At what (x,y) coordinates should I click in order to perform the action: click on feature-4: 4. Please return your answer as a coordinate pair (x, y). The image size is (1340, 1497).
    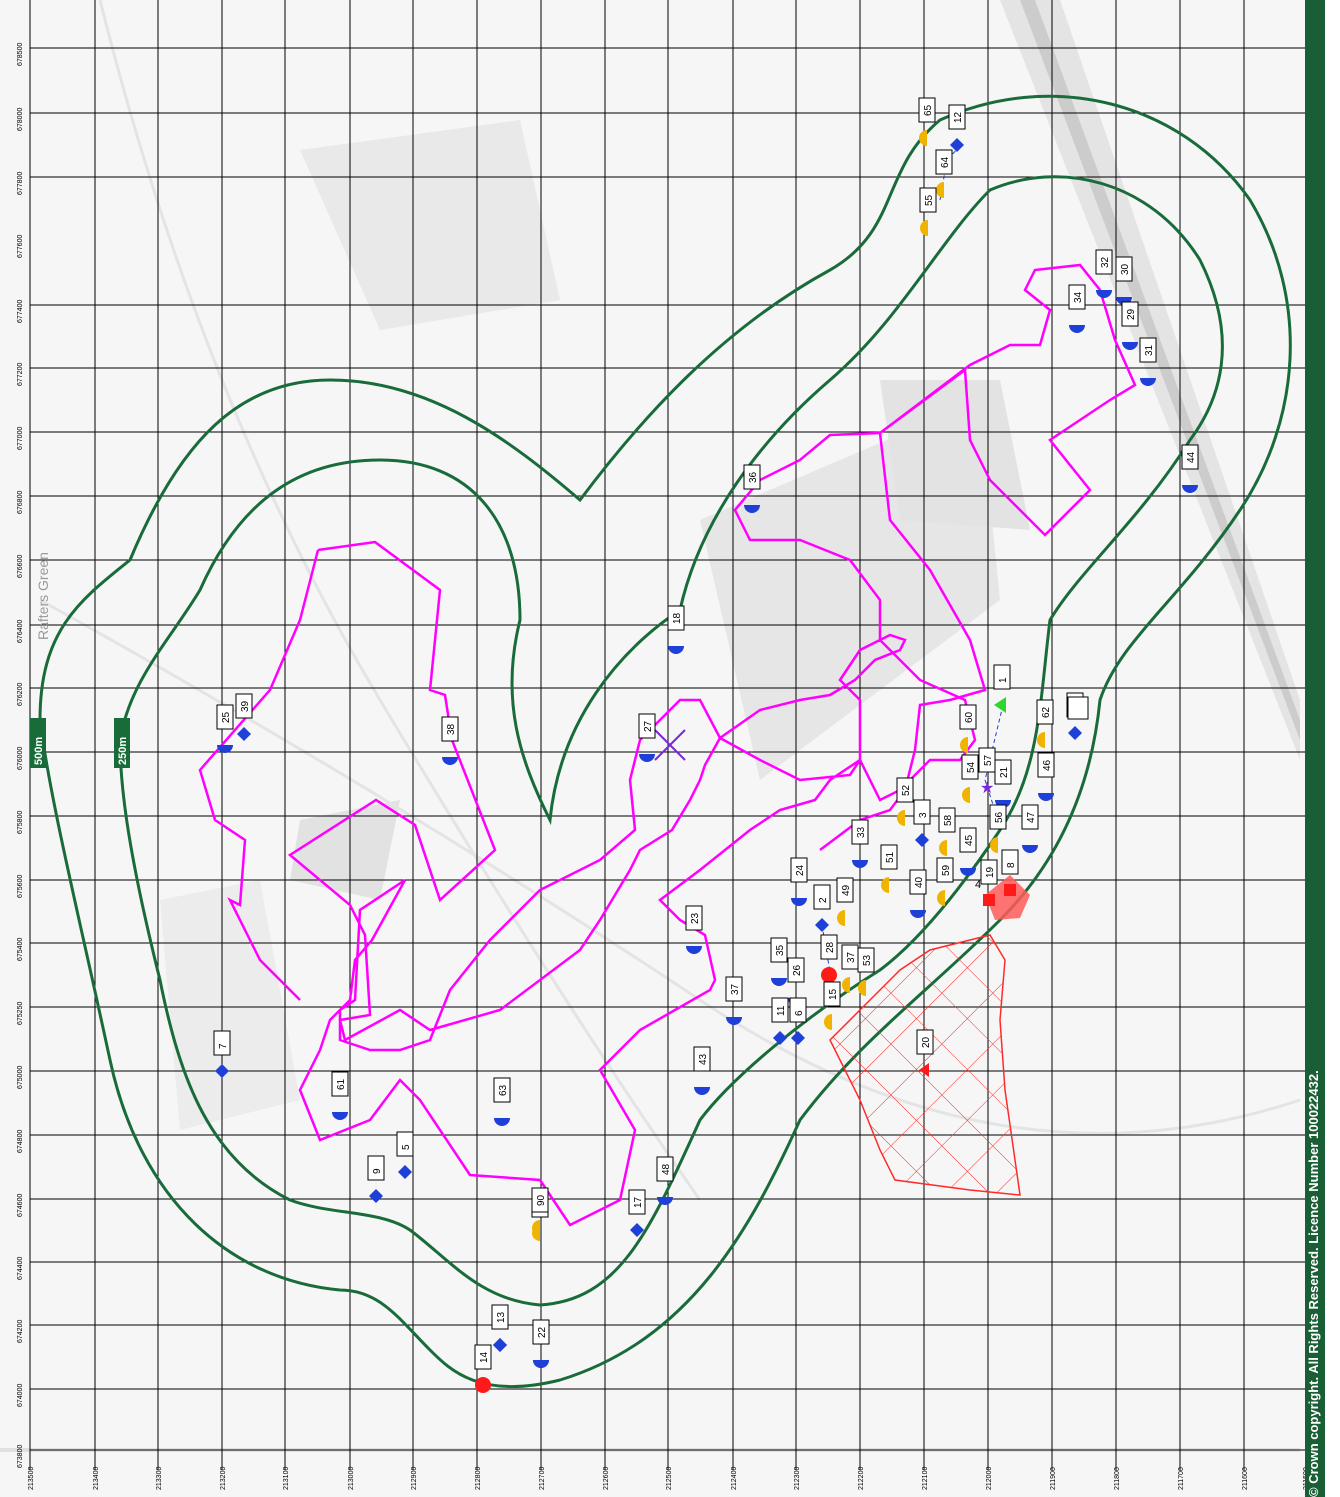
    Looking at the image, I should click on (978, 885).